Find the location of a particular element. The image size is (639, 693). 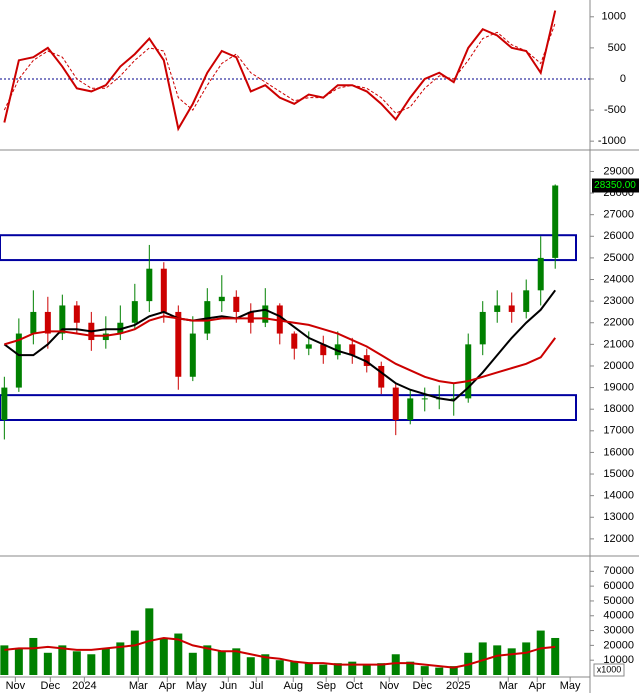

unit-label: x1000 is located at coordinates (609, 669).